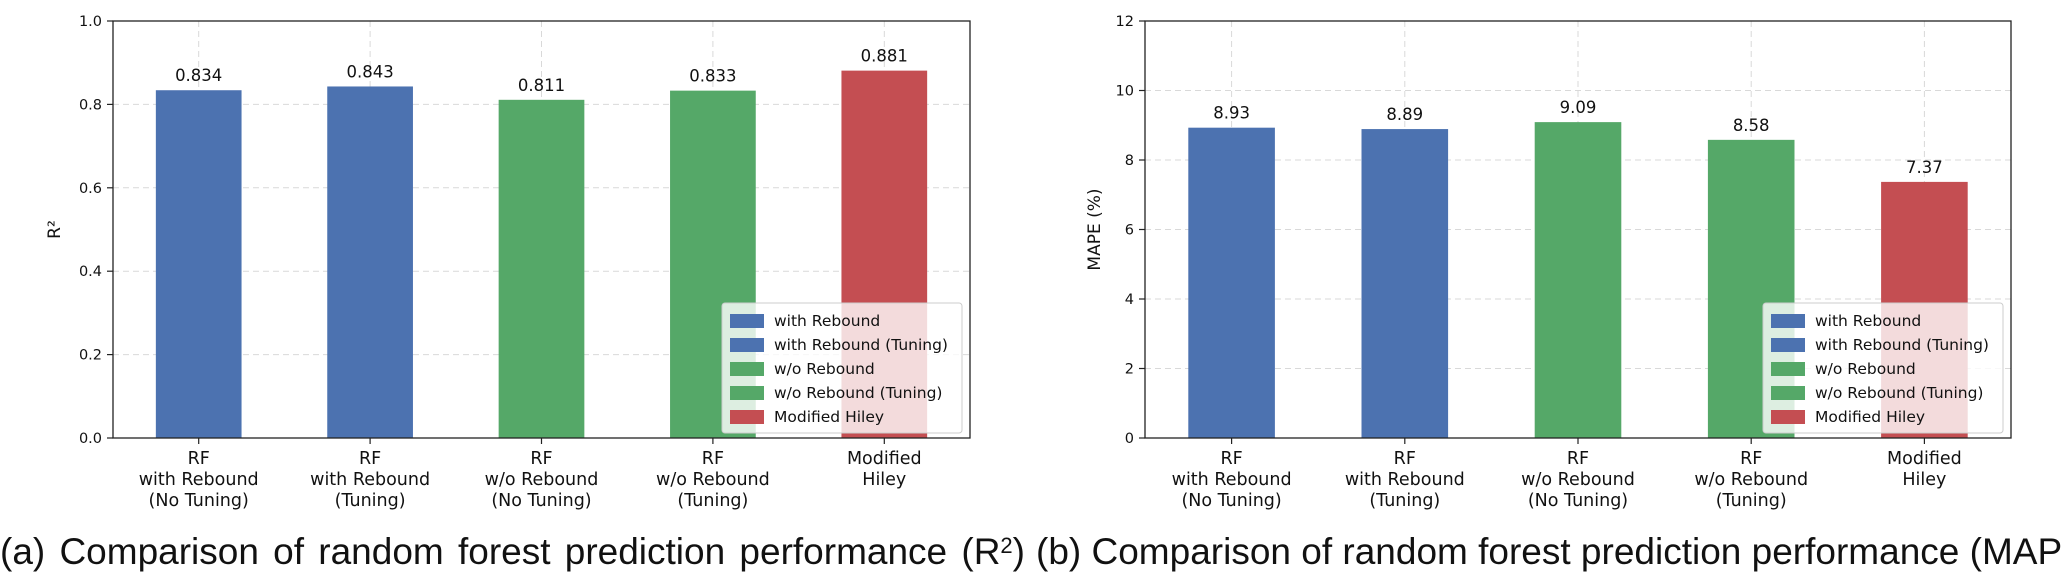 This screenshot has width=2061, height=580. What do you see at coordinates (712, 76) in the screenshot?
I see `bar-value-label: 0.833` at bounding box center [712, 76].